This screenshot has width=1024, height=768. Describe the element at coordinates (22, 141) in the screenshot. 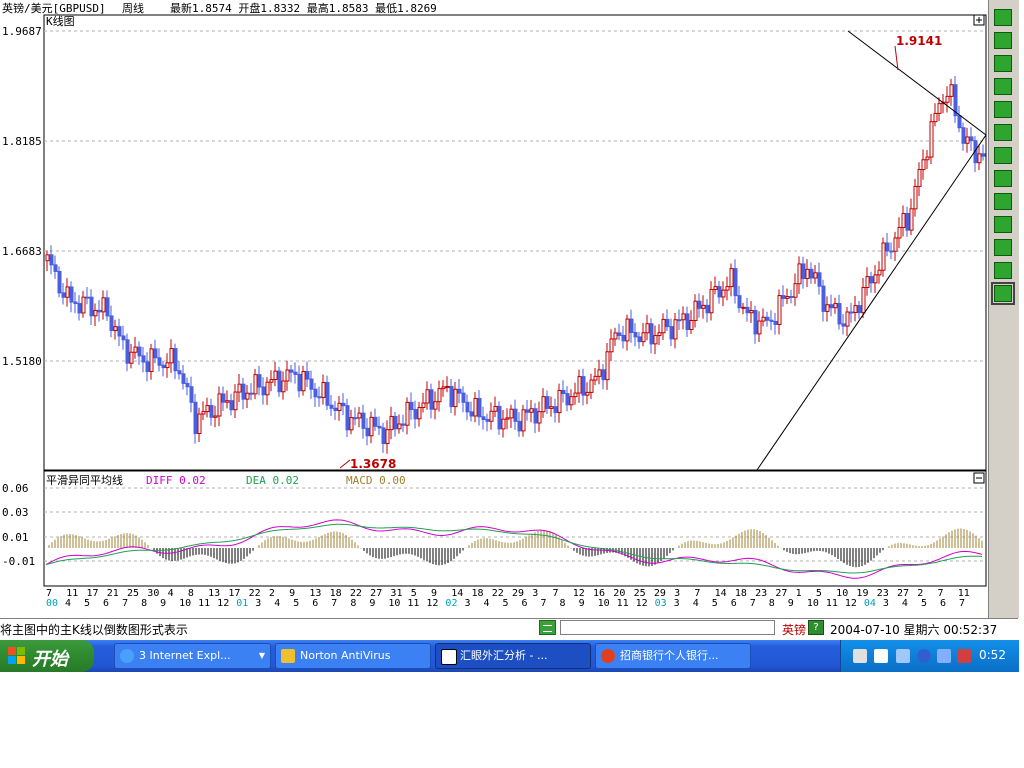

I see `price-tick-label: 1.8185` at that location.